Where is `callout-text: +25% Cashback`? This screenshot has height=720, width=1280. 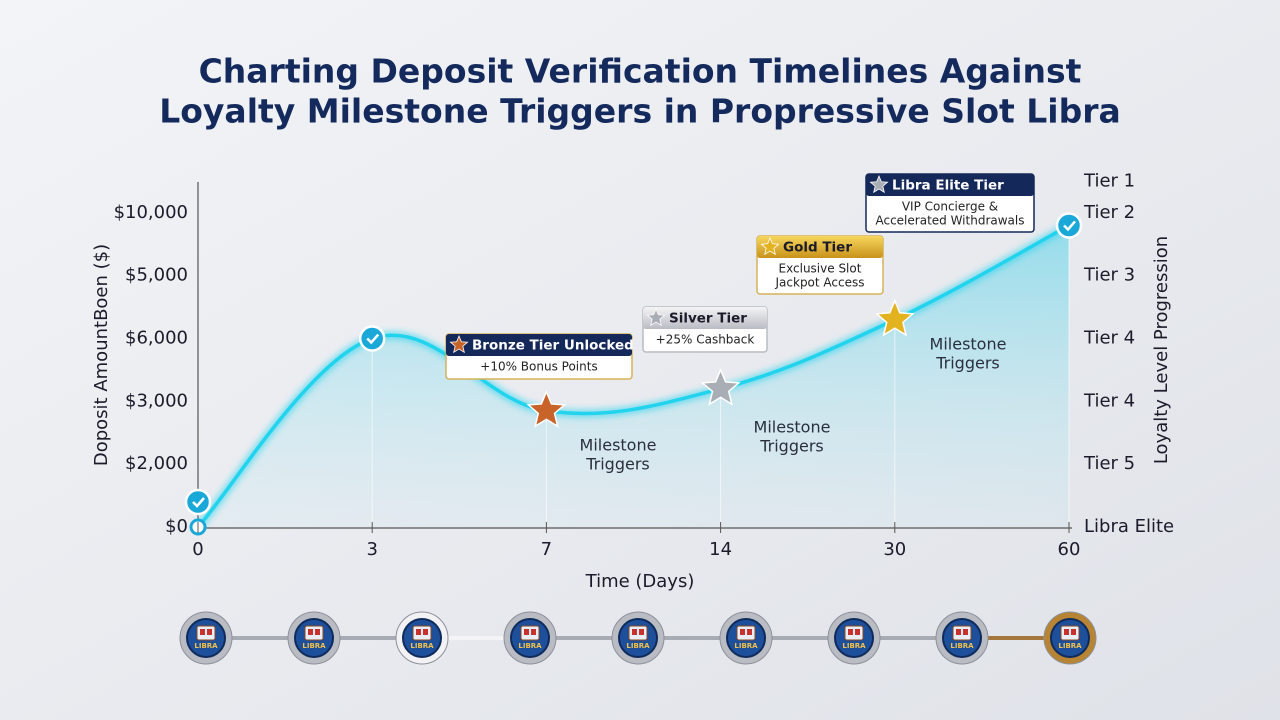 callout-text: +25% Cashback is located at coordinates (705, 340).